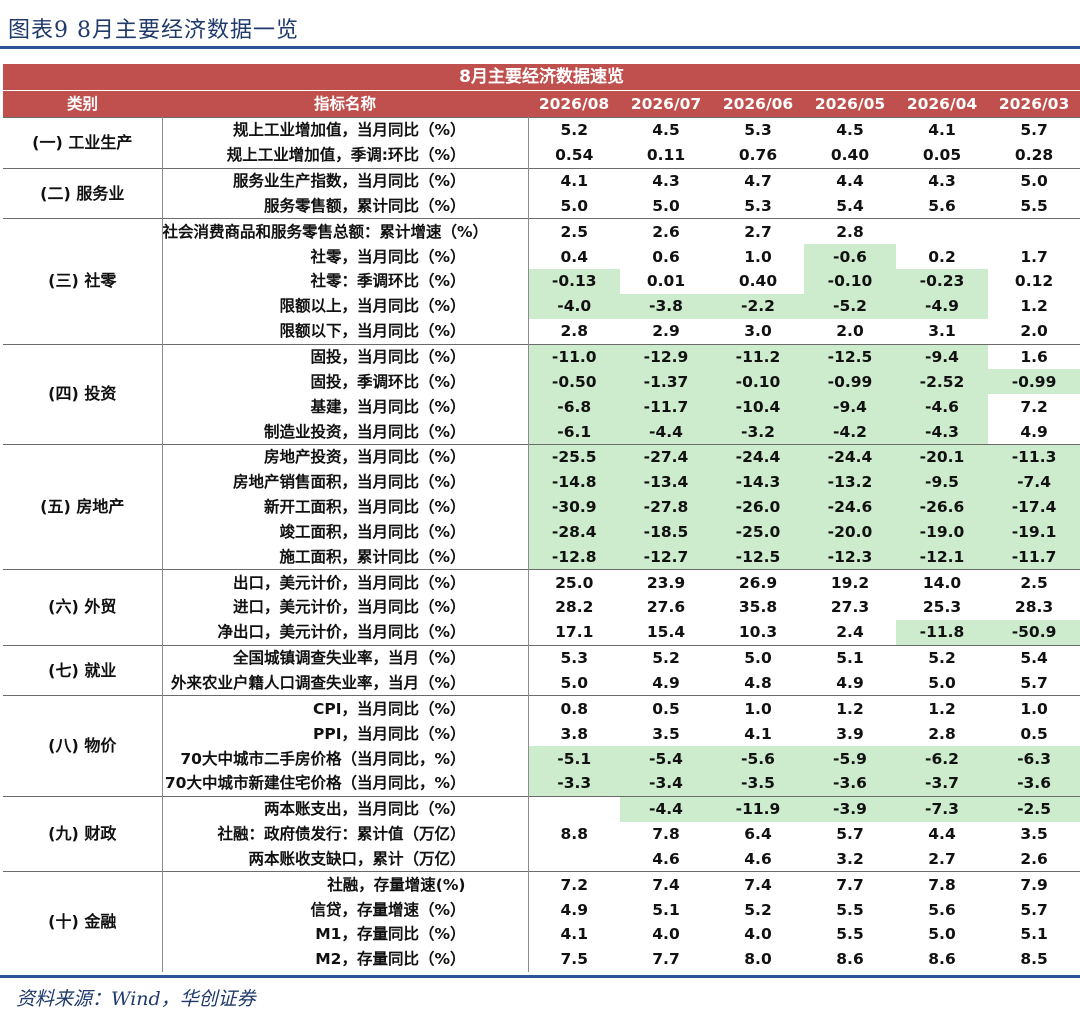 The width and height of the screenshot is (1080, 1028). What do you see at coordinates (540, 976) in the screenshot?
I see `source-divider` at bounding box center [540, 976].